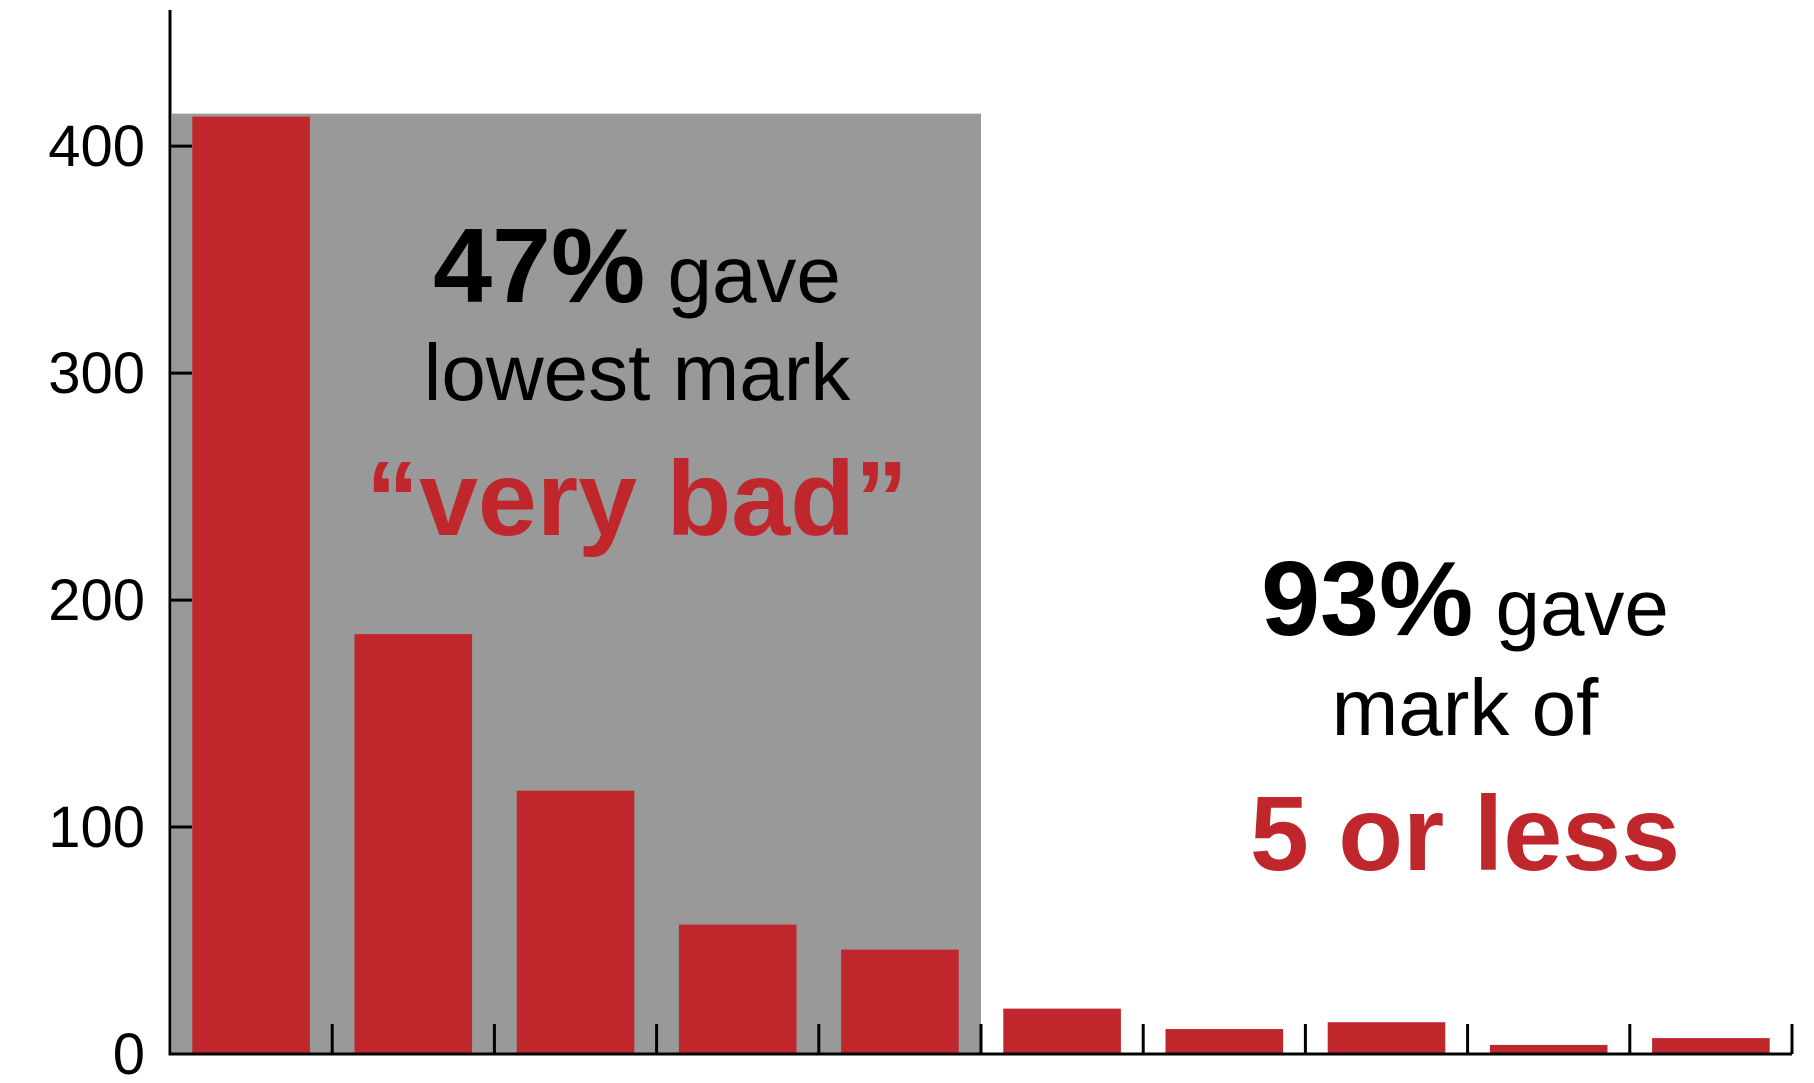 This screenshot has width=1814, height=1083. I want to click on right-annotation-line2: mark of, so click(1465, 707).